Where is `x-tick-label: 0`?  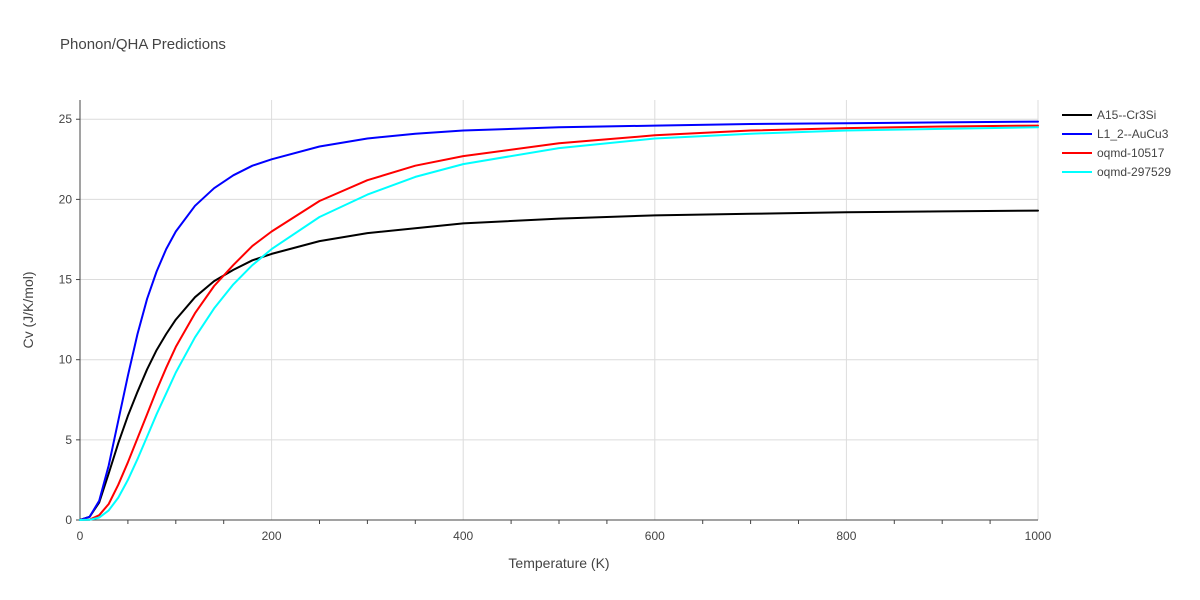
x-tick-label: 0 is located at coordinates (80, 536).